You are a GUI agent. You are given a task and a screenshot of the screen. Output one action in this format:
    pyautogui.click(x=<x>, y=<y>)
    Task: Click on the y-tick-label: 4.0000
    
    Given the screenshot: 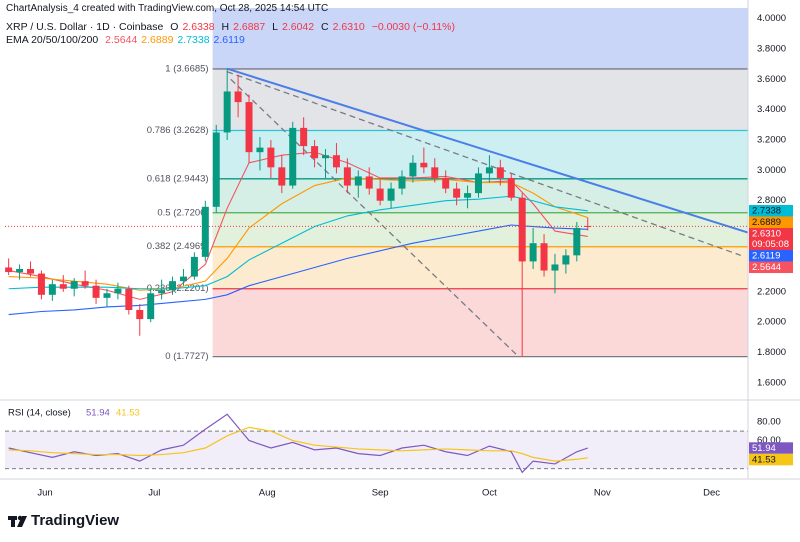 What is the action you would take?
    pyautogui.click(x=771, y=18)
    